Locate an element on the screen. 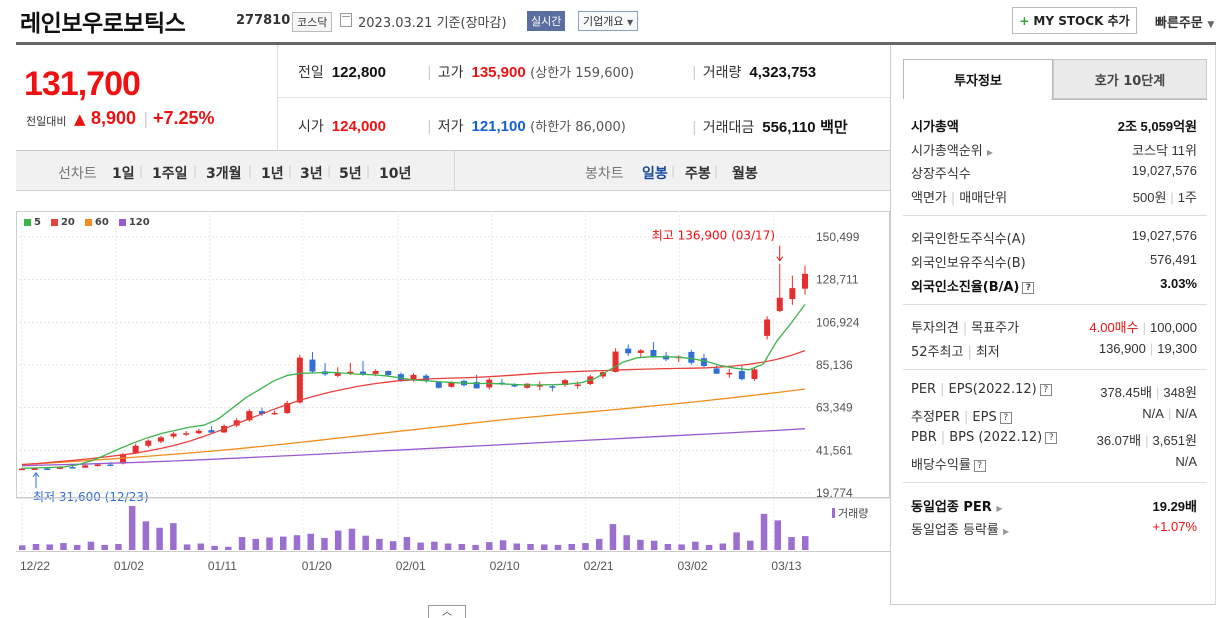 The height and width of the screenshot is (618, 1228). stat-trade-amount: | 거래대금 556,110 백만 is located at coordinates (770, 127).